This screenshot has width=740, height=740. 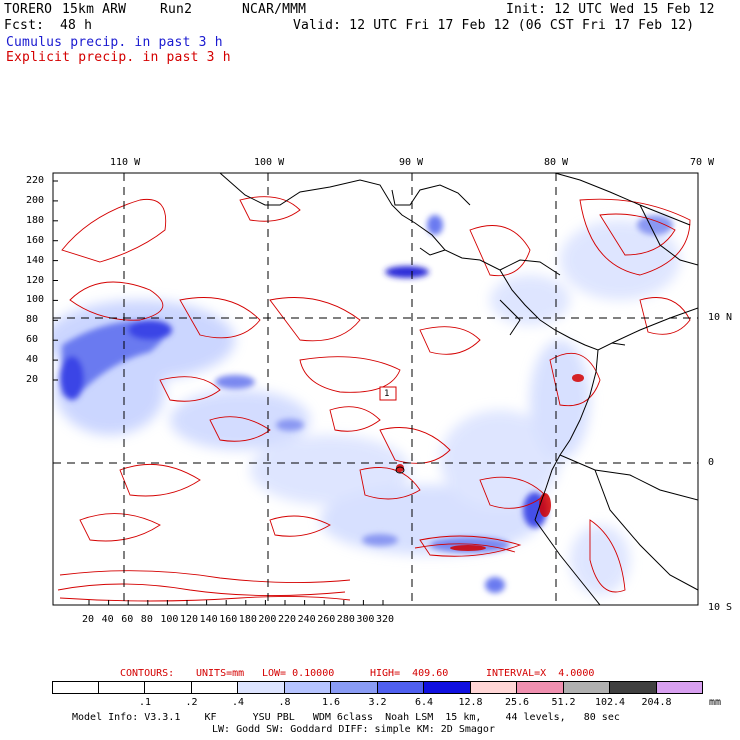 What do you see at coordinates (400, 470) in the screenshot?
I see `island-outline` at bounding box center [400, 470].